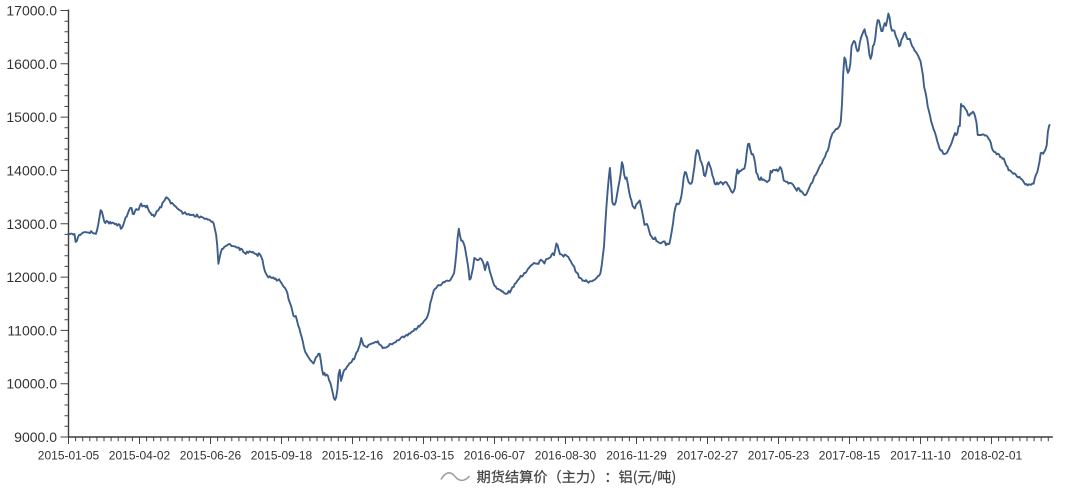 The image size is (1080, 493). Describe the element at coordinates (31, 224) in the screenshot. I see `svg-text: 13000.0` at that location.